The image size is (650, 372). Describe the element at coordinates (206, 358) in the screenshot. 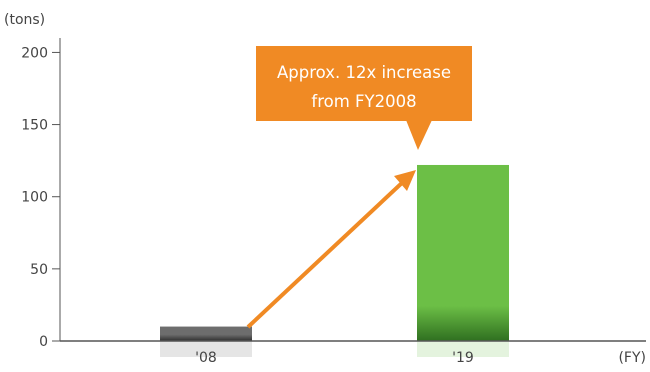

I see `x-category-label: '08` at that location.